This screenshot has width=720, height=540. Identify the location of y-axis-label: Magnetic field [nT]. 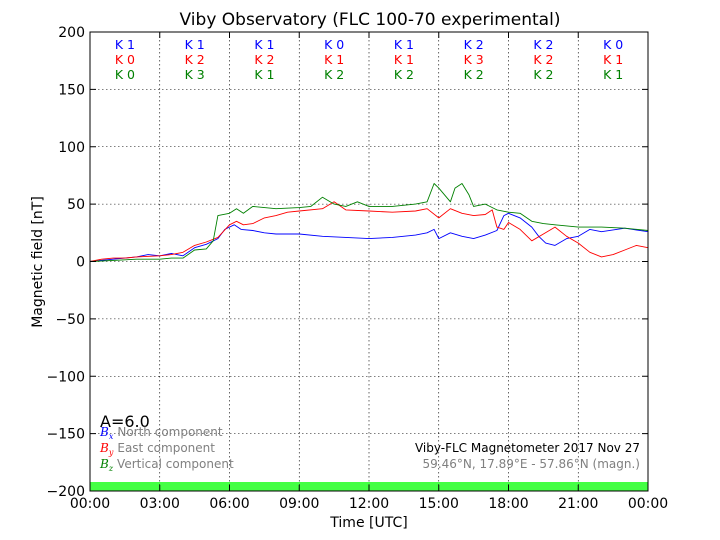
(38, 262).